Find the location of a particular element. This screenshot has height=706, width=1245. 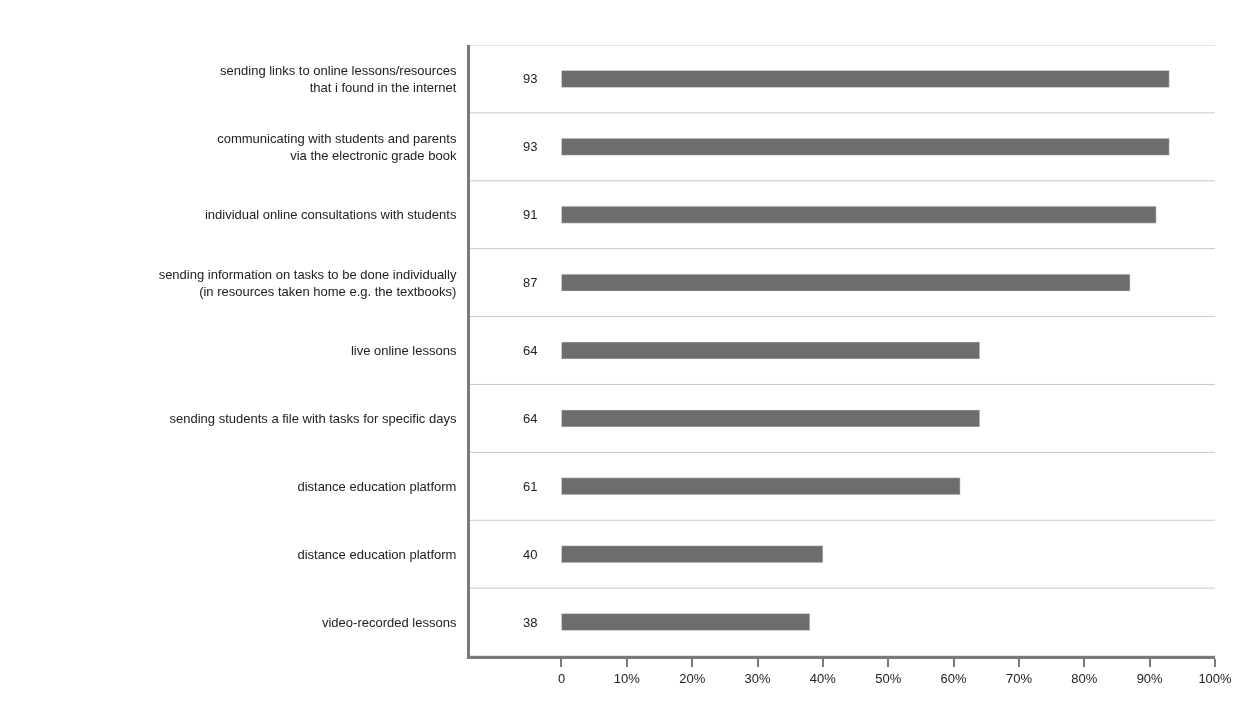

x-tick-label: 100% is located at coordinates (1215, 678).